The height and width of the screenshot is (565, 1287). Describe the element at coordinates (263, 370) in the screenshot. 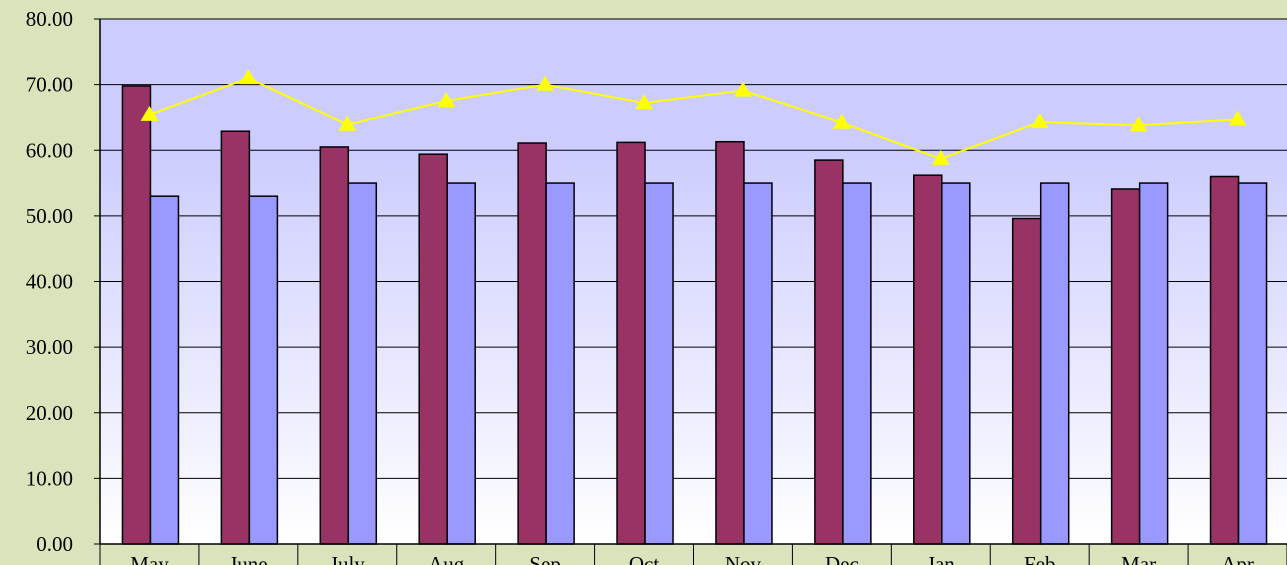

I see `bar-series-2-june` at that location.